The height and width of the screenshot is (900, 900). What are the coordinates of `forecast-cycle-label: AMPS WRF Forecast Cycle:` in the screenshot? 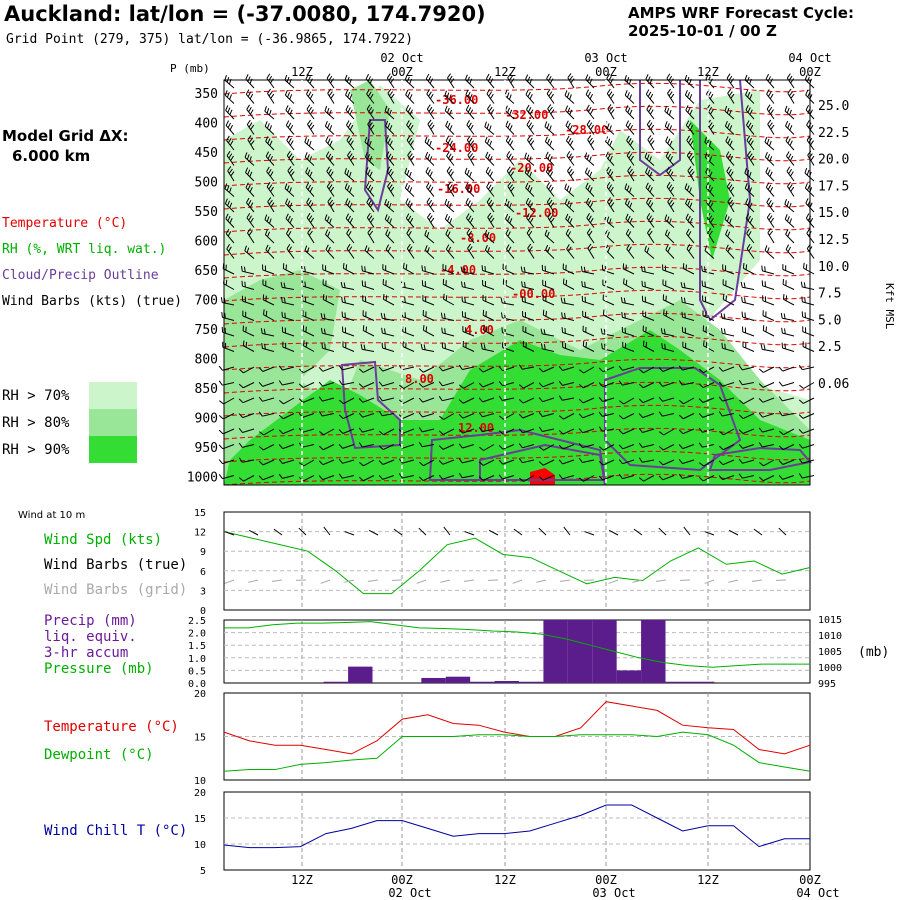 It's located at (741, 13).